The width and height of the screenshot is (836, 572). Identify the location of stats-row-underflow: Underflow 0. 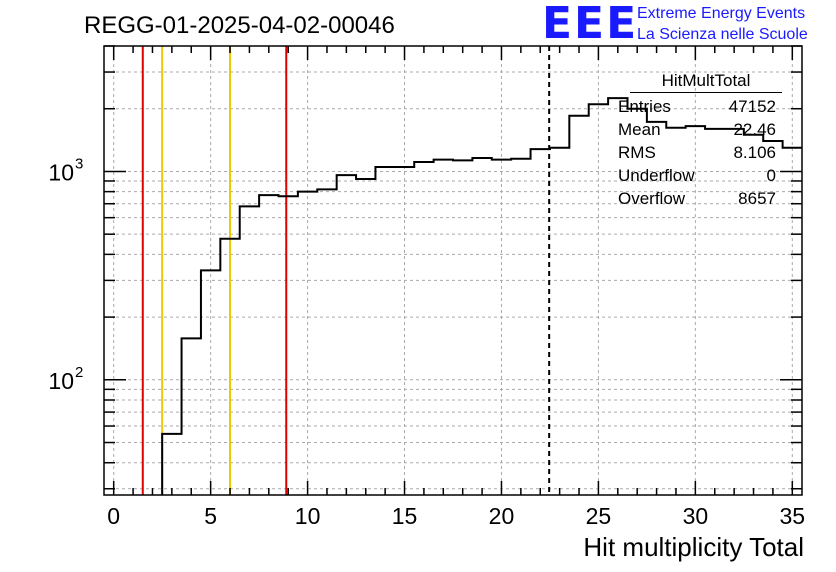
(694, 175).